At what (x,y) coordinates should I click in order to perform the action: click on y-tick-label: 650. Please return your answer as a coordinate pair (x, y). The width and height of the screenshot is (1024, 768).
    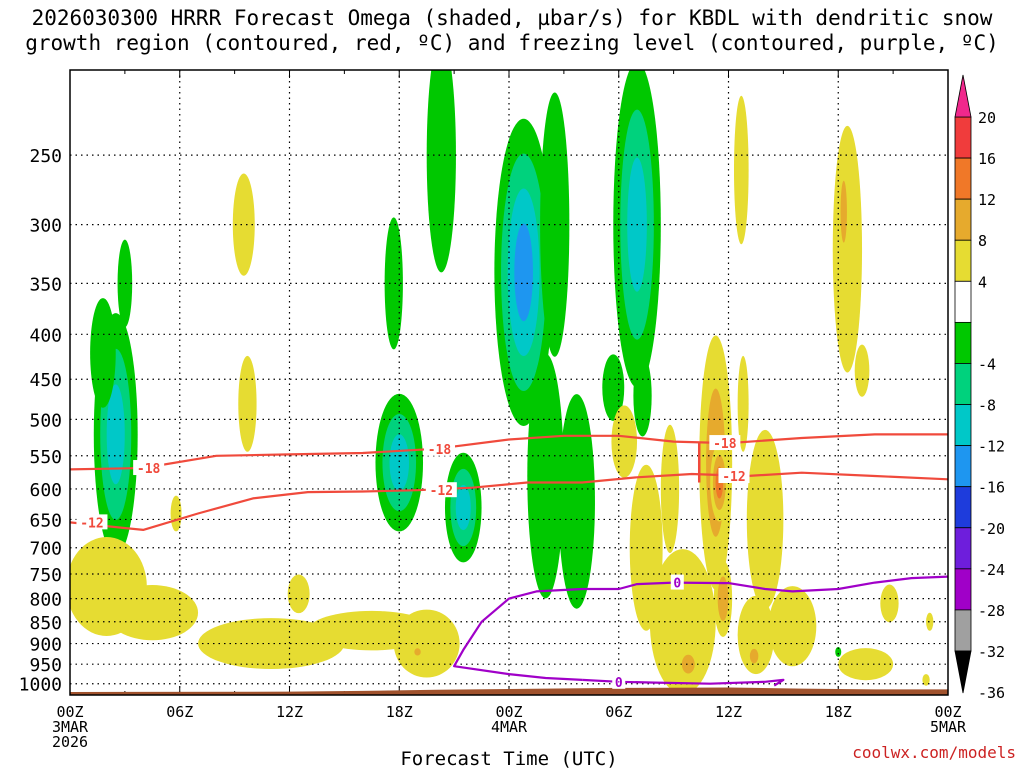
    Looking at the image, I should click on (45, 520).